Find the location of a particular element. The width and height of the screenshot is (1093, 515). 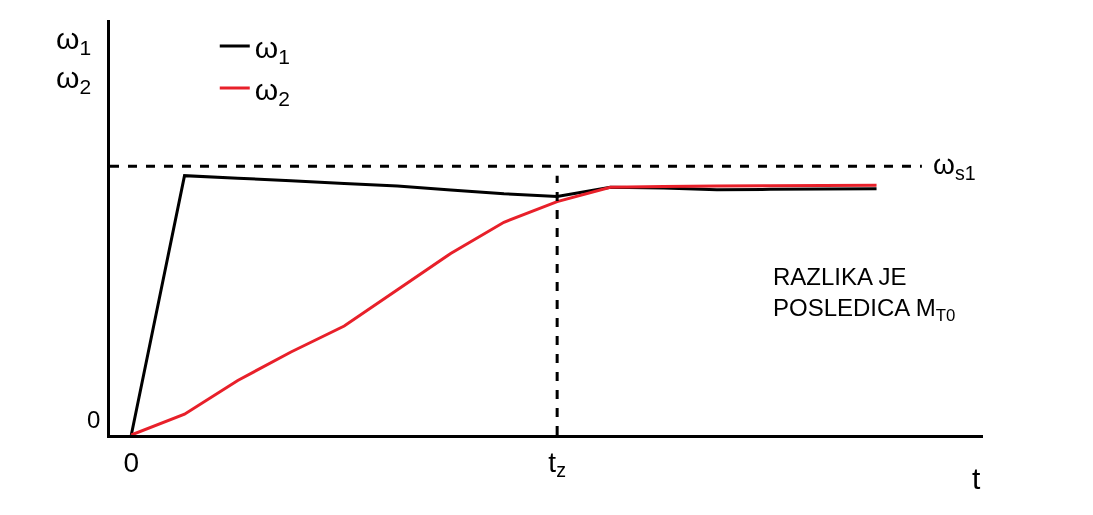

ref-line-label: ω$_{s1}$ is located at coordinates (954, 166).